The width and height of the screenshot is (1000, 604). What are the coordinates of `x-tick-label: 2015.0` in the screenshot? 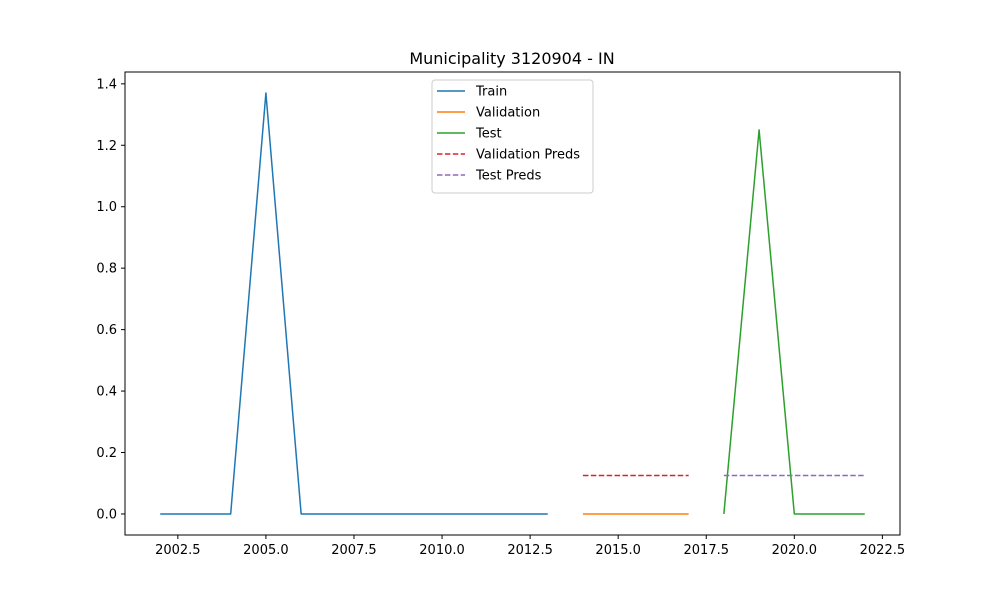 It's located at (618, 550).